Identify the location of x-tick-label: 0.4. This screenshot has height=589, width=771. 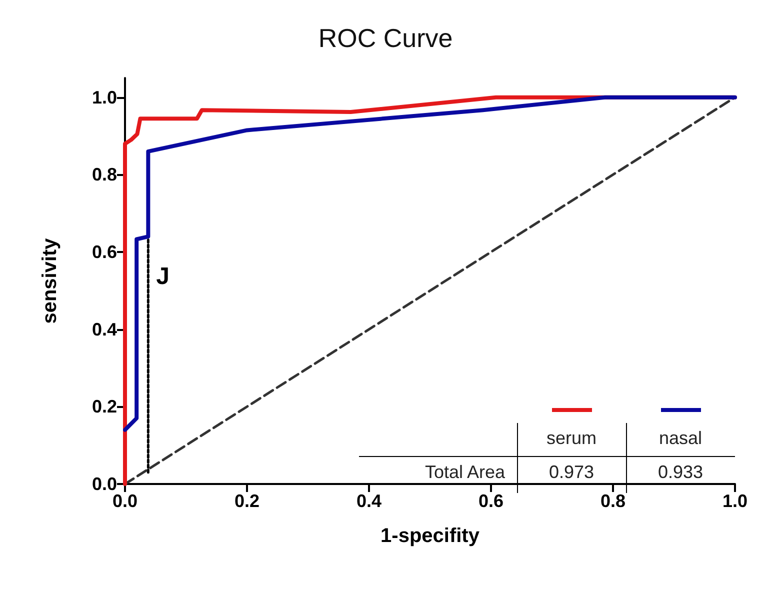
(369, 501).